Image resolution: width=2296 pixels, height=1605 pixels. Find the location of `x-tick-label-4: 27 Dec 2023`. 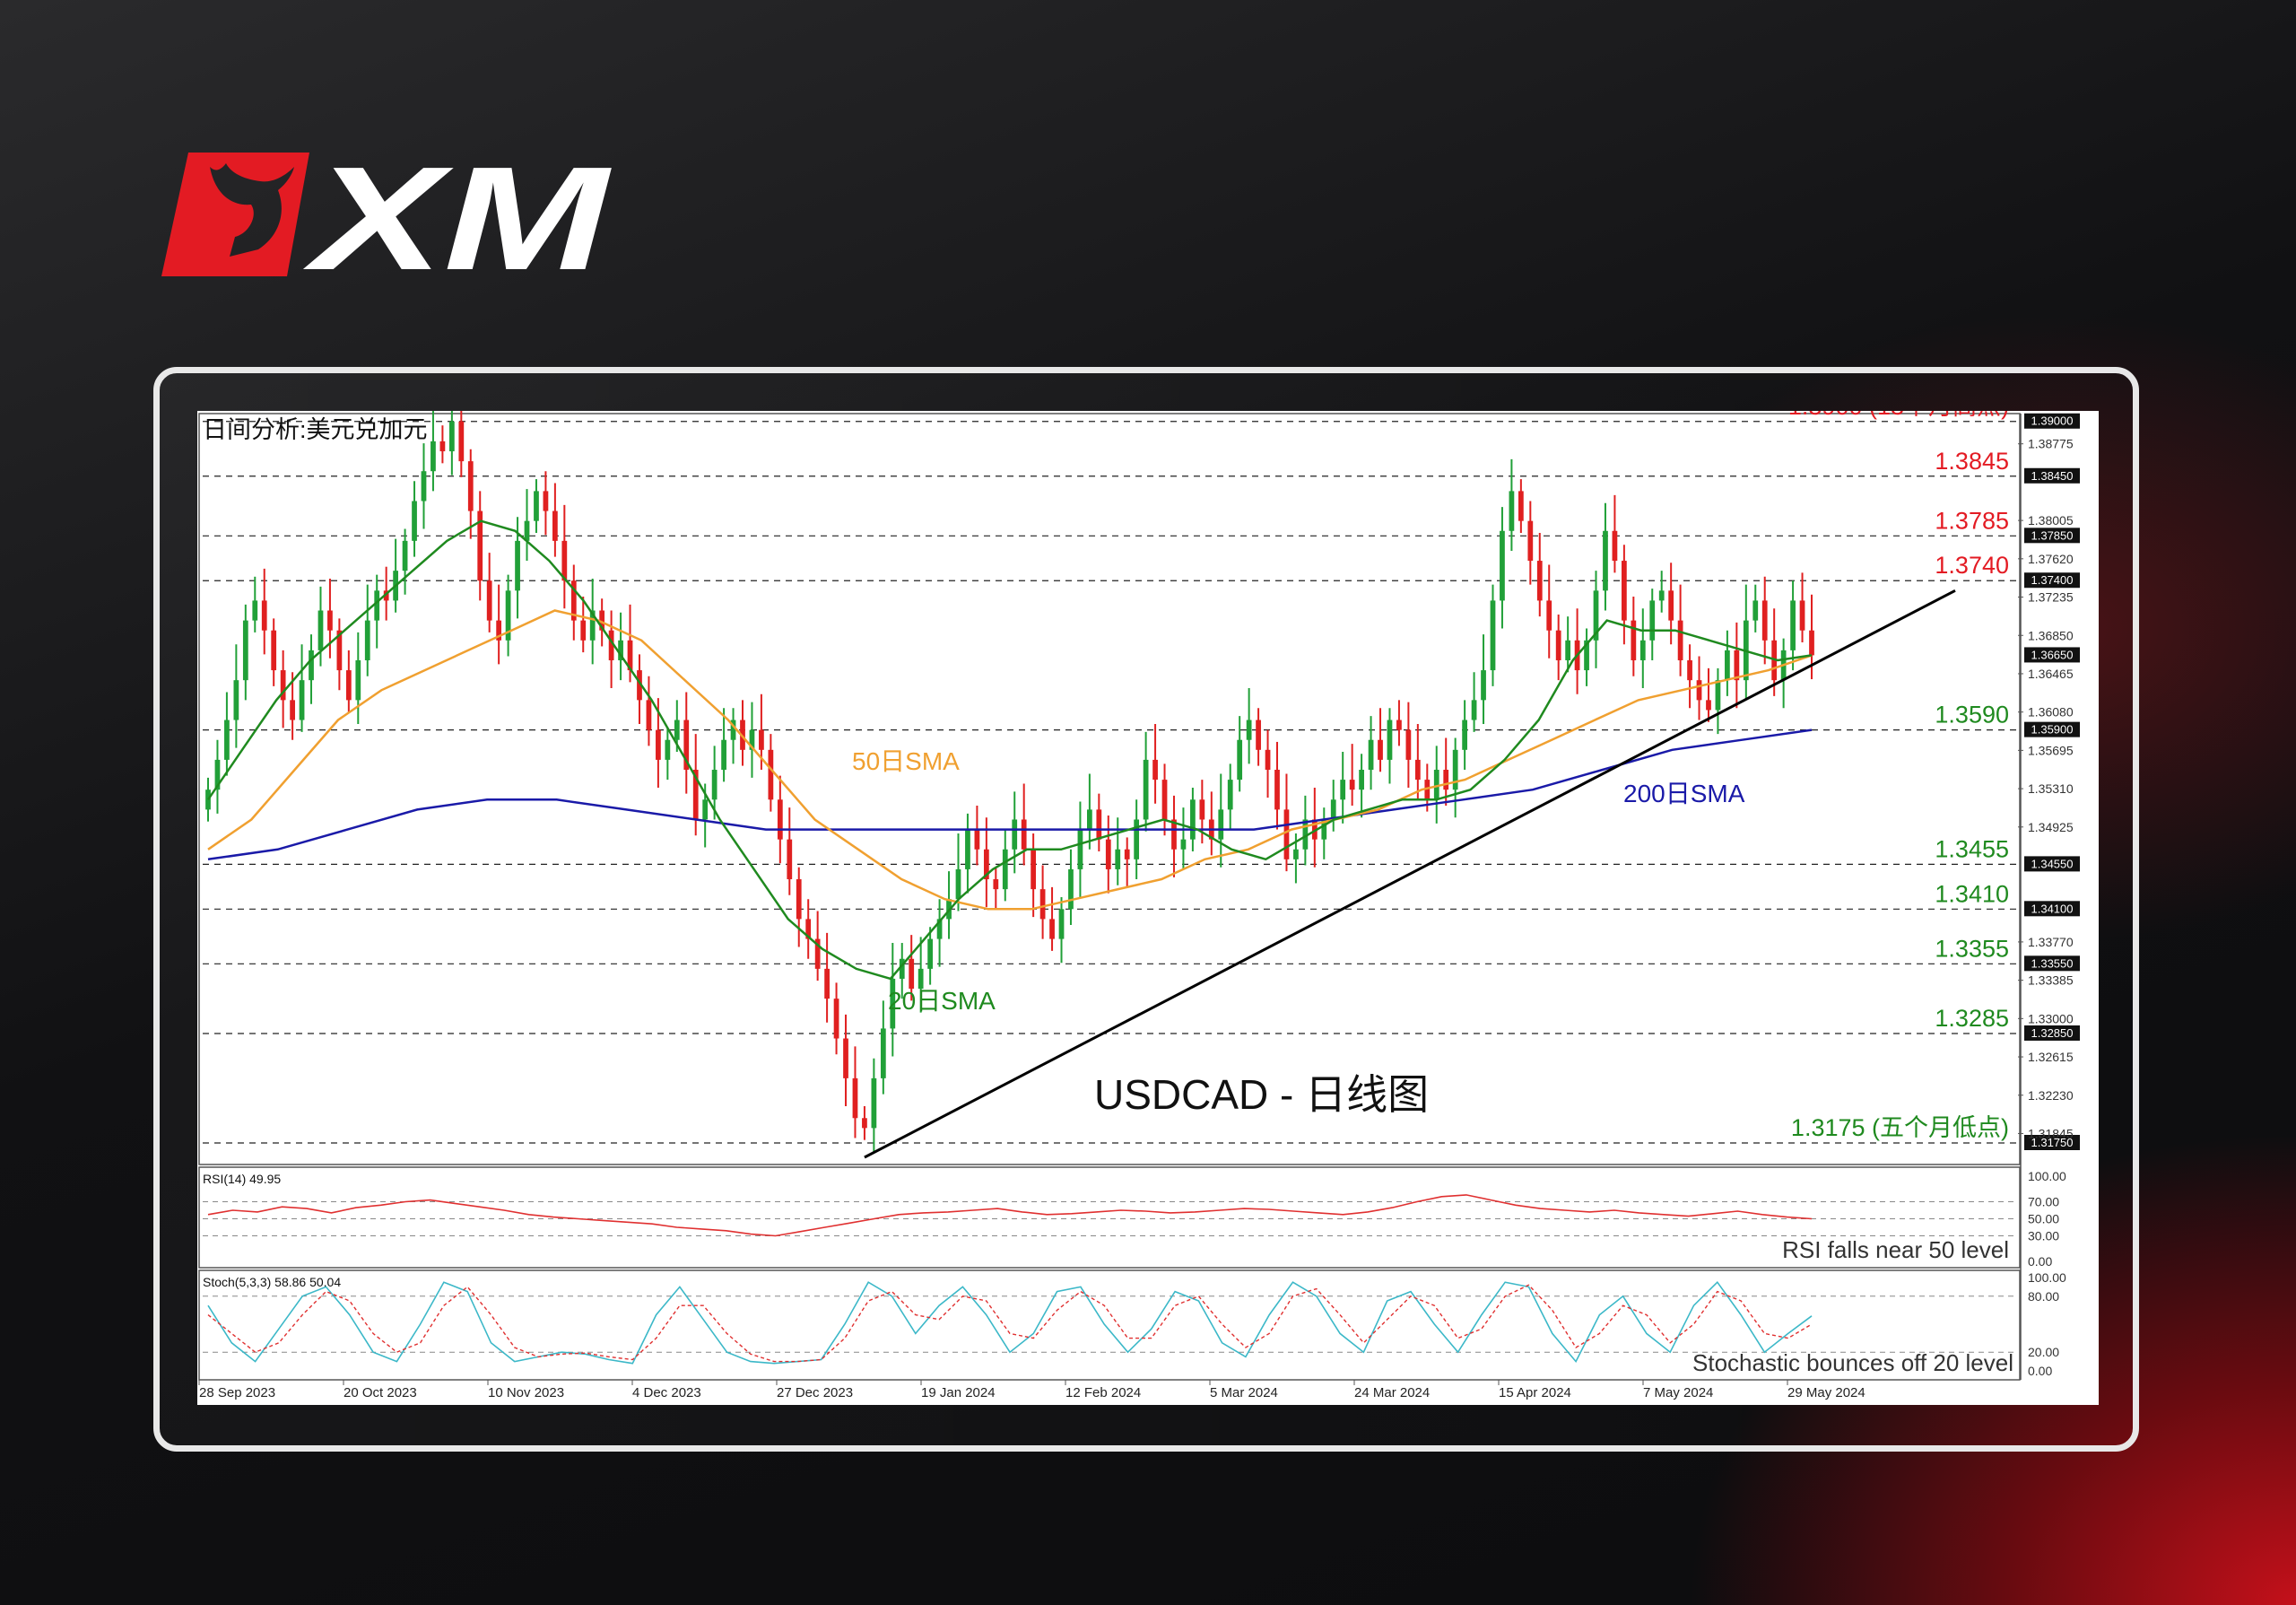

x-tick-label-4: 27 Dec 2023 is located at coordinates (815, 1392).